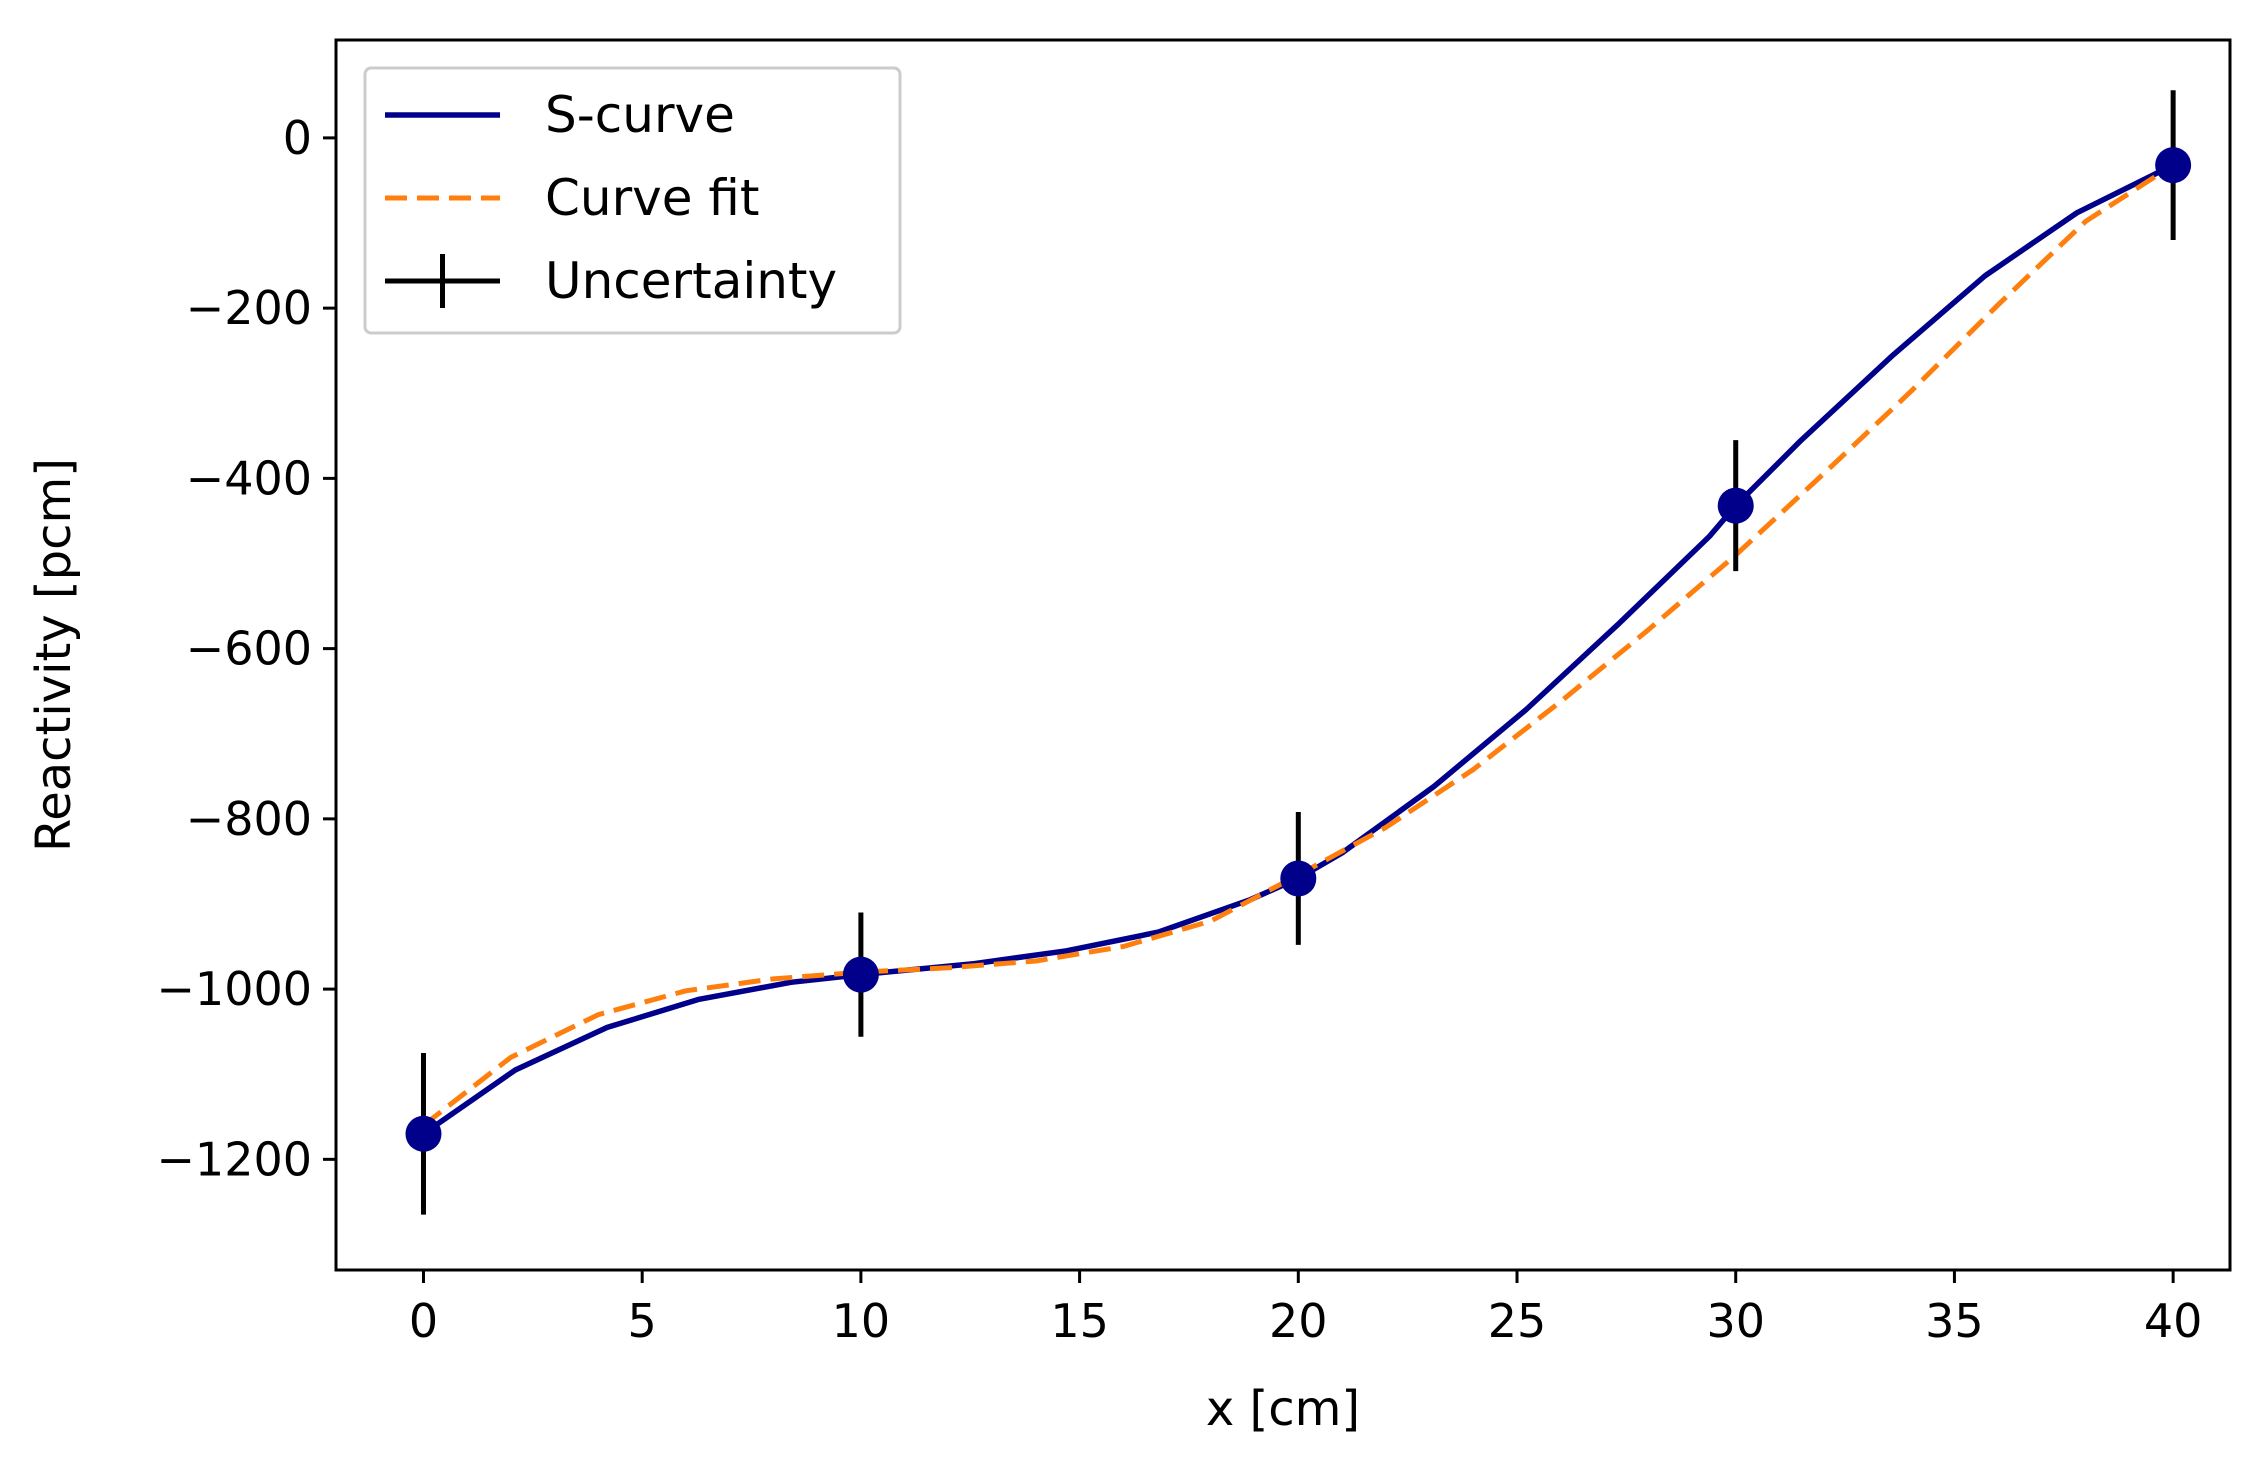 This screenshot has width=2257, height=1469. What do you see at coordinates (642, 1321) in the screenshot?
I see `x-tick-label-5: 5` at bounding box center [642, 1321].